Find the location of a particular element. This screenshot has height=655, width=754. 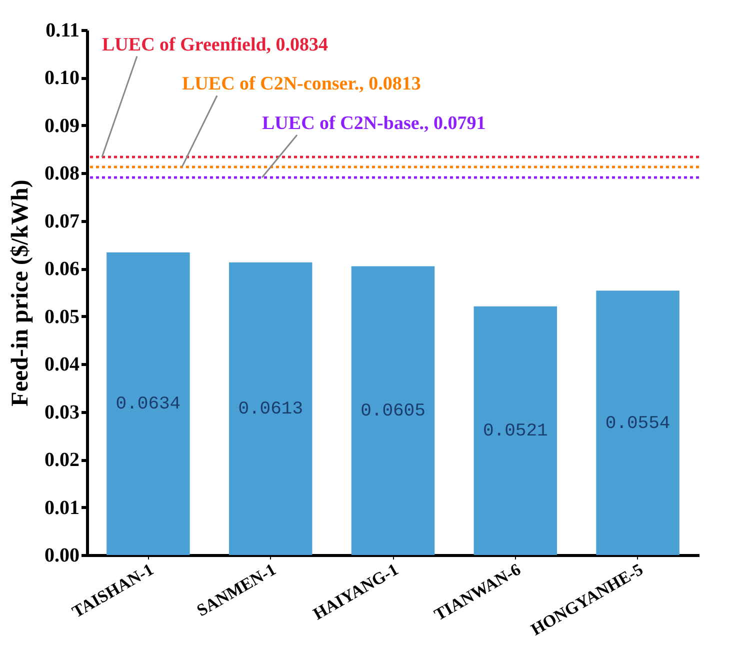

text: 0.06 is located at coordinates (62, 269).